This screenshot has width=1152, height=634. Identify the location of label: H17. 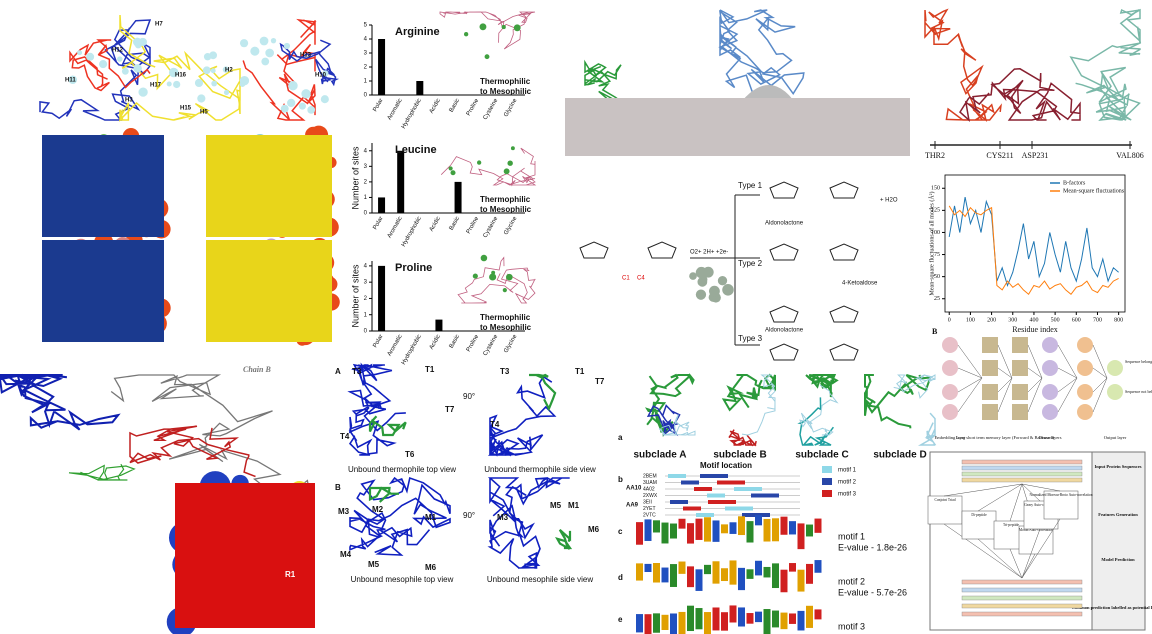
(156, 86).